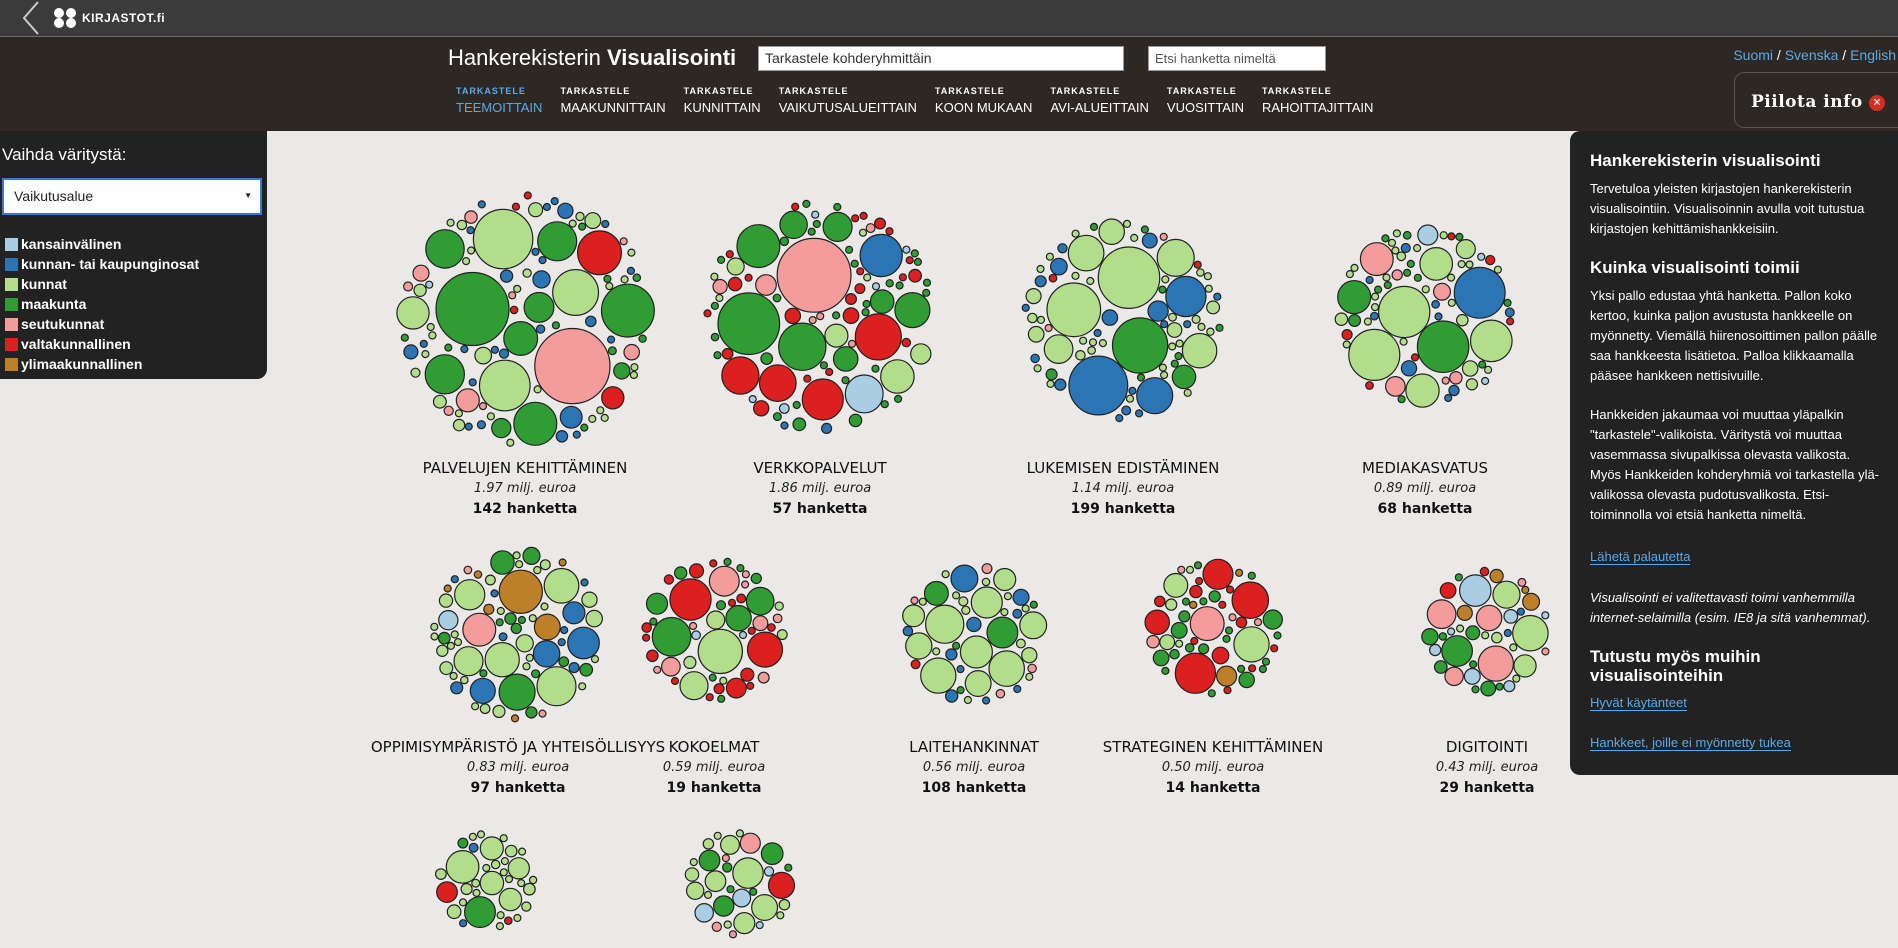 The width and height of the screenshot is (1898, 948). Describe the element at coordinates (1811, 55) in the screenshot. I see `lang-svenska: Svenska` at that location.